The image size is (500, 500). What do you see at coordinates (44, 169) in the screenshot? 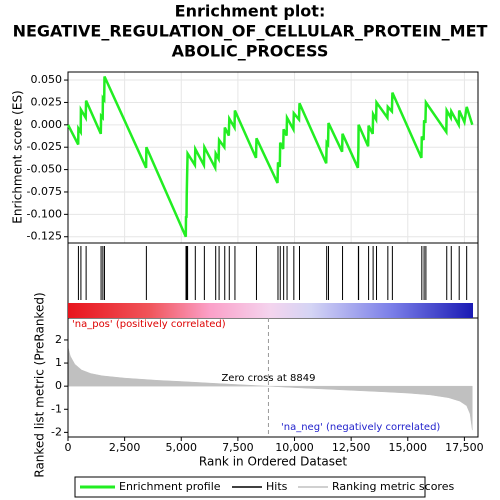
I see `y-tick-label: -0.050` at bounding box center [44, 169].